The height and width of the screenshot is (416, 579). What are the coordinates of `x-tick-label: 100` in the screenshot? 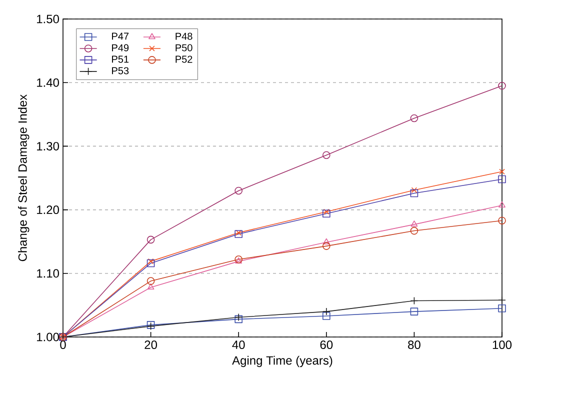 It's located at (502, 345).